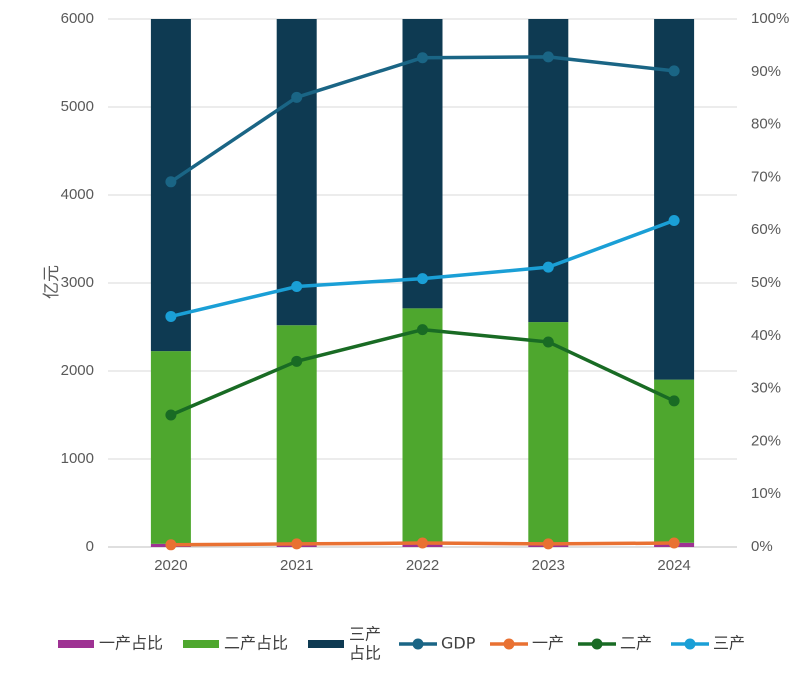  What do you see at coordinates (766, 440) in the screenshot?
I see `right-tick-label: 20%` at bounding box center [766, 440].